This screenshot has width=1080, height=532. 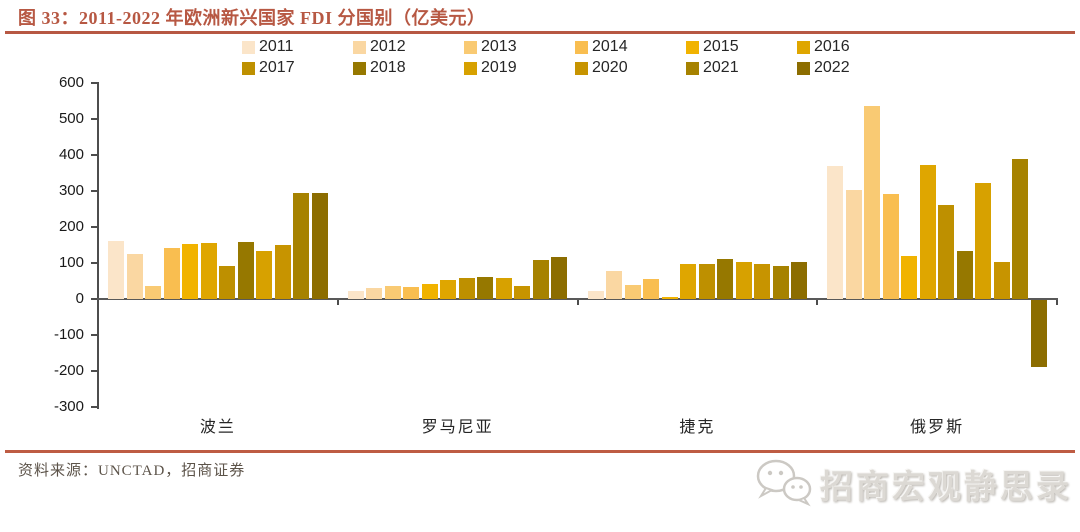 What do you see at coordinates (503, 288) in the screenshot?
I see `bar-2019-罗马尼亚` at bounding box center [503, 288].